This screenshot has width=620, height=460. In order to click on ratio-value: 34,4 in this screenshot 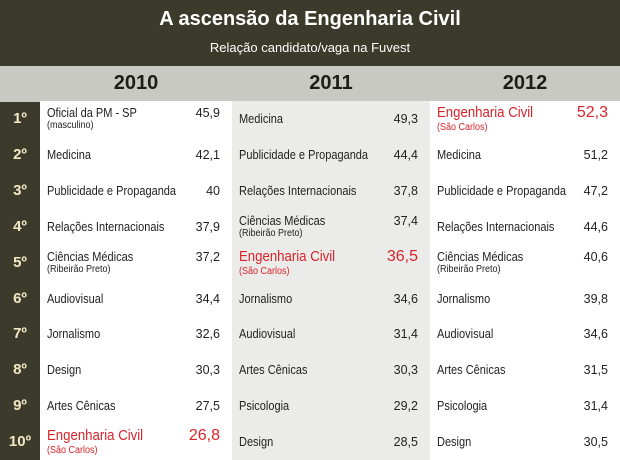, I will do `click(207, 298)`.